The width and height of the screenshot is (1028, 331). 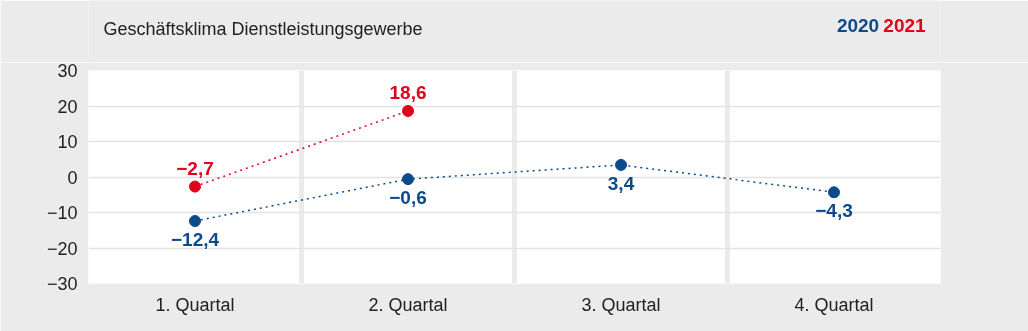 I want to click on x-tick-label: 1. Quartal, so click(x=195, y=304).